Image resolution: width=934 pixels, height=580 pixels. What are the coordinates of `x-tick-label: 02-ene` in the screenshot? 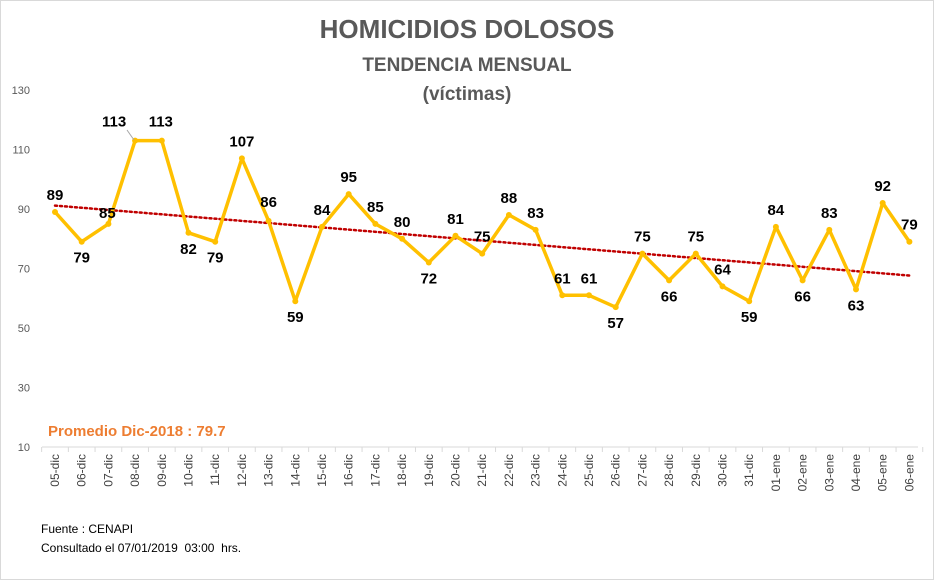 It's located at (803, 473).